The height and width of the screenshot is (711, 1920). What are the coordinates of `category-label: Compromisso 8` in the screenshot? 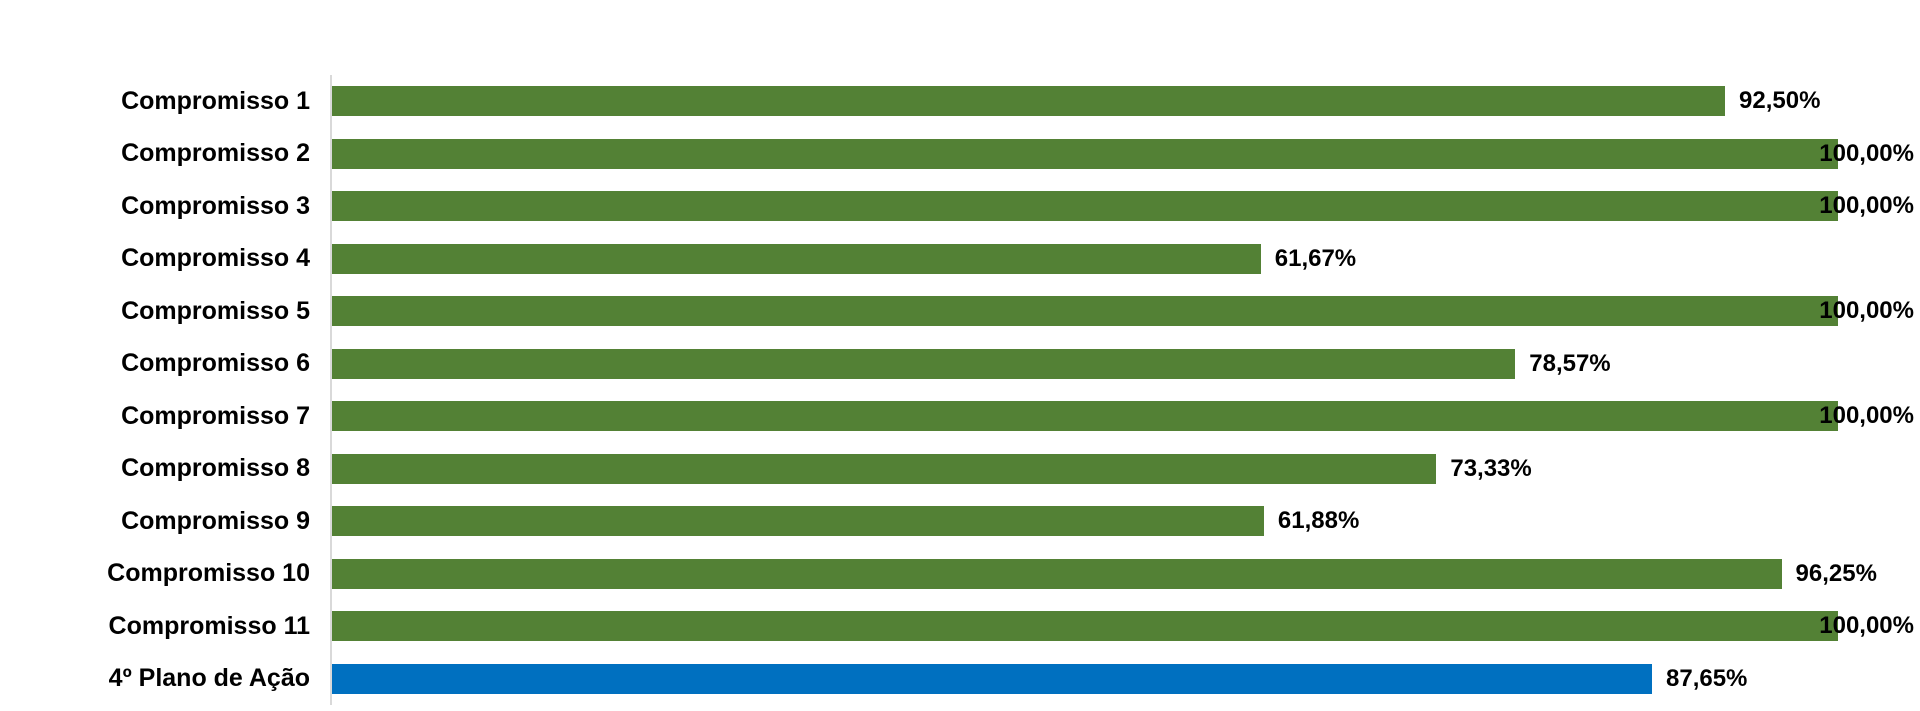 It's located at (215, 468).